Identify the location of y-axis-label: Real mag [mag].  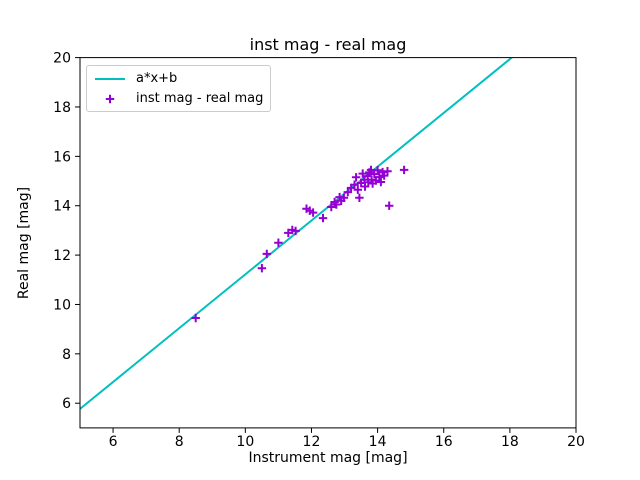
(24, 243).